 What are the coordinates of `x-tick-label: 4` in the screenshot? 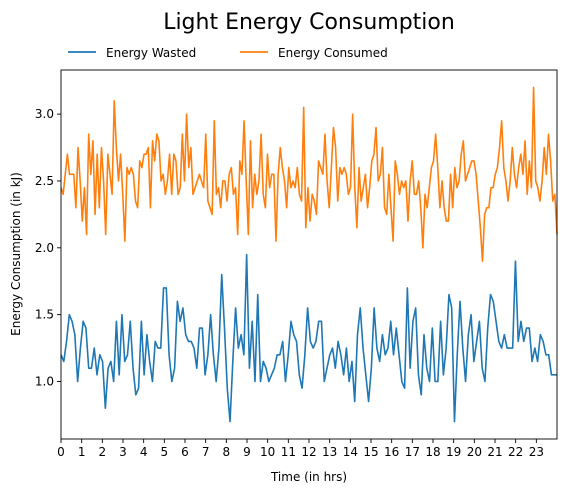 It's located at (144, 452).